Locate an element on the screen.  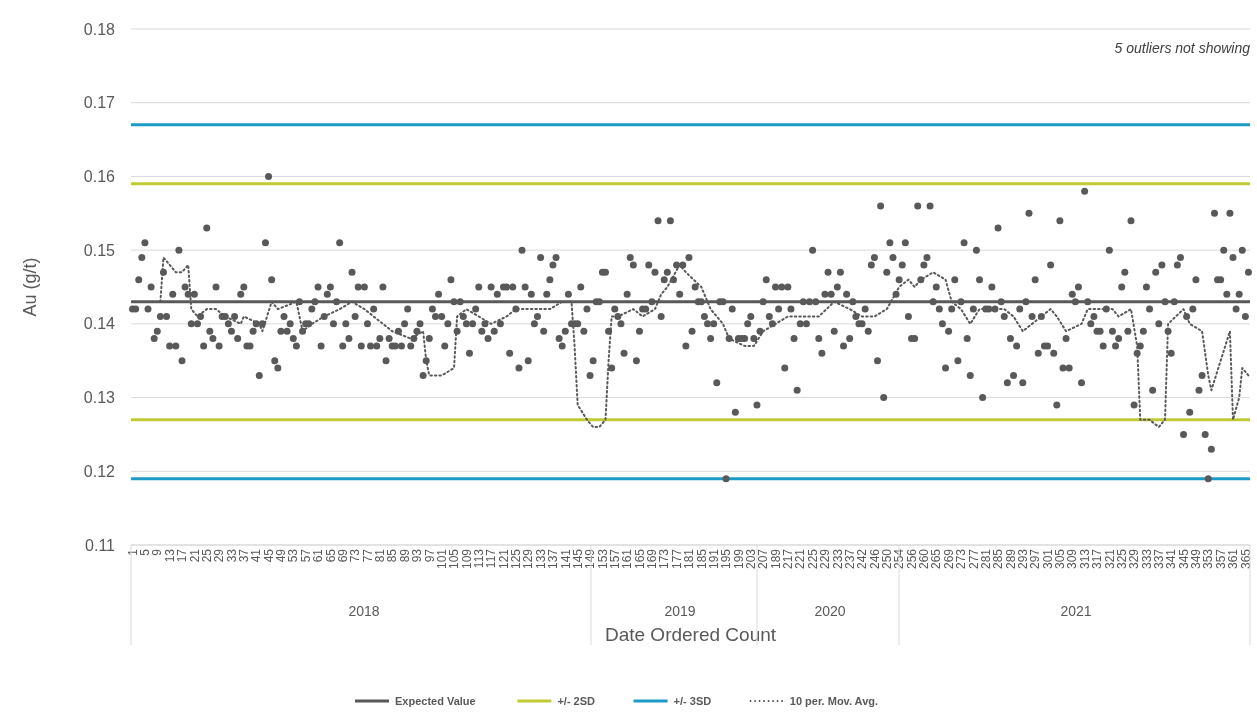
x-tick-label: 145 is located at coordinates (577, 559).